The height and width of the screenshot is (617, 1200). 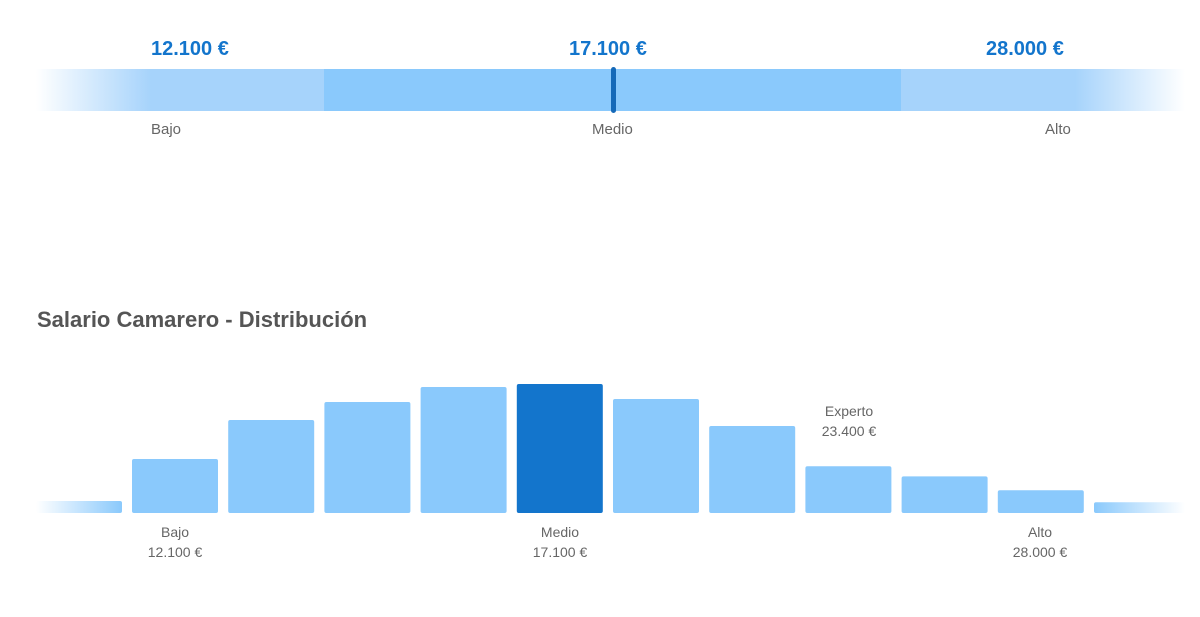 I want to click on dist-low-name: Bajo, so click(x=175, y=532).